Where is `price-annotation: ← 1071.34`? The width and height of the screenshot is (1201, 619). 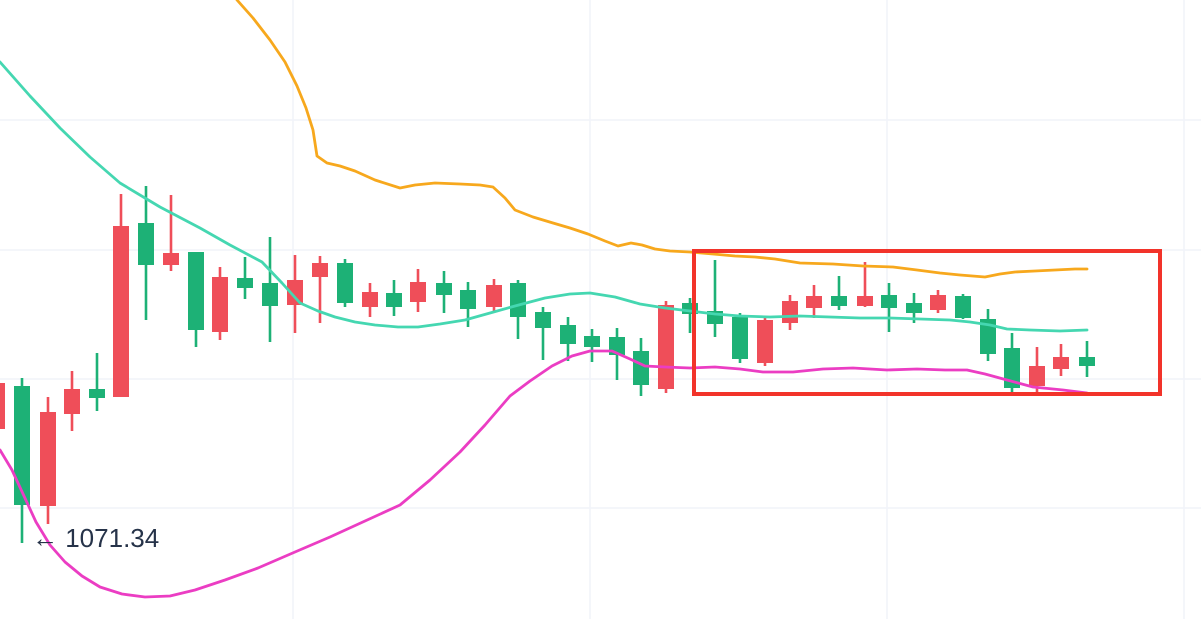 price-annotation: ← 1071.34 is located at coordinates (95, 538).